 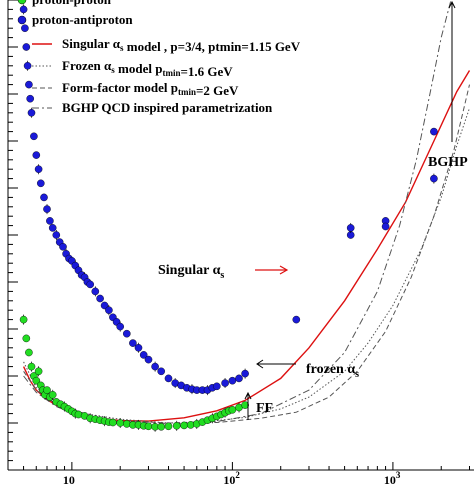 What do you see at coordinates (69, 478) in the screenshot?
I see `x-tick-label: 10` at bounding box center [69, 478].